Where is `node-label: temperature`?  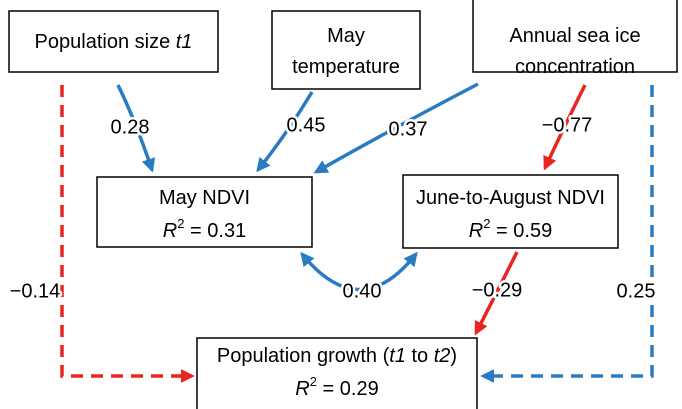 node-label: temperature is located at coordinates (346, 67).